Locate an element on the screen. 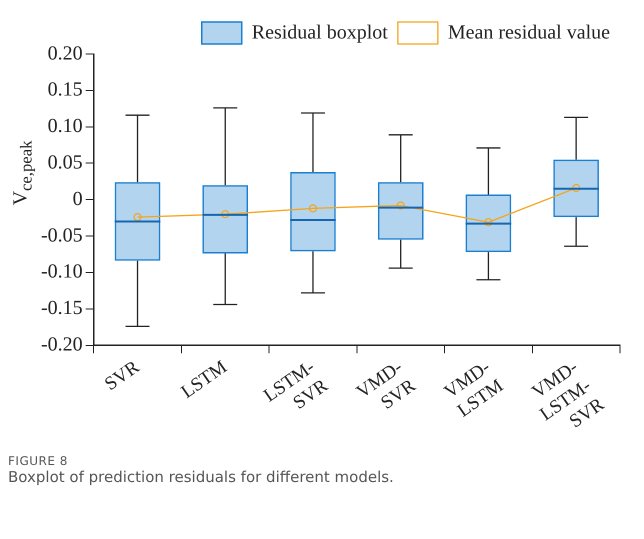  text: Boxplot of prediction residuals for different models. is located at coordinates (201, 477).